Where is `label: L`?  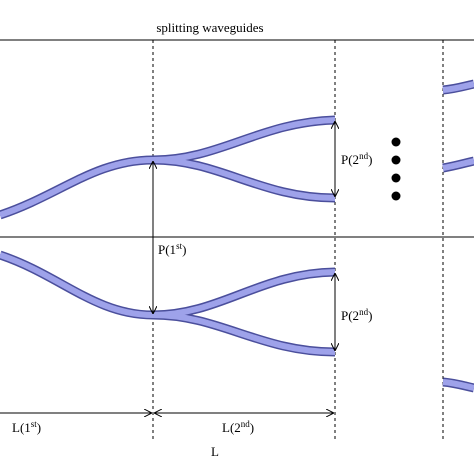 label: L is located at coordinates (215, 451).